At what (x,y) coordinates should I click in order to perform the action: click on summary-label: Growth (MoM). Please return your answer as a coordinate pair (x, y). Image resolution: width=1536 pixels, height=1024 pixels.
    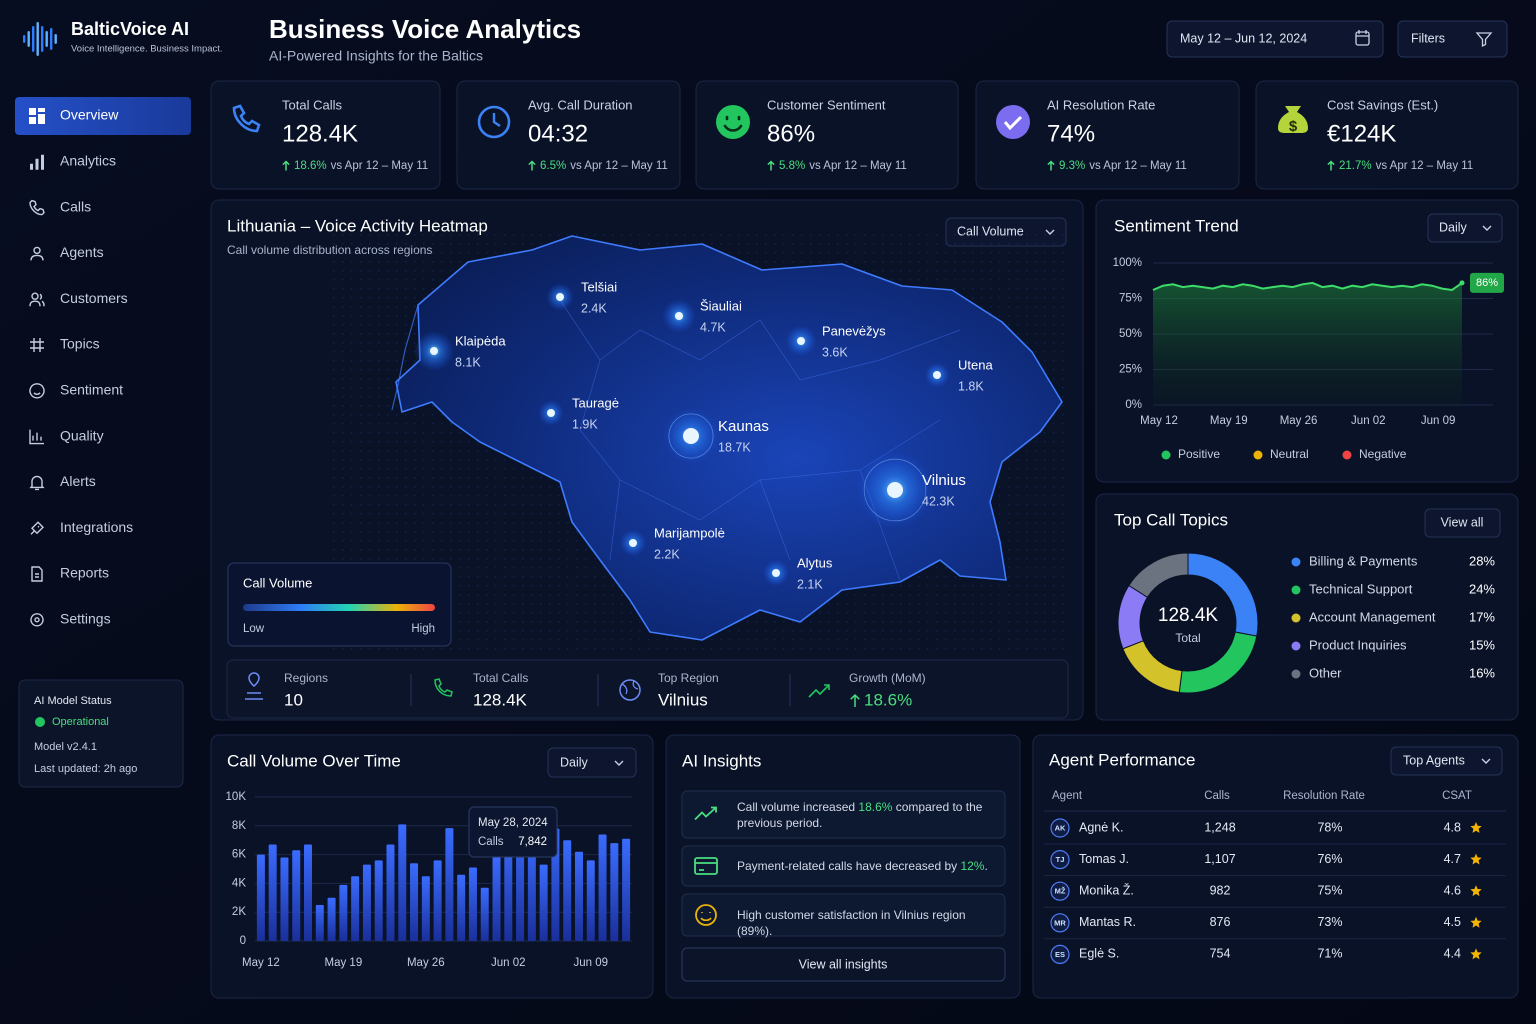
    Looking at the image, I should click on (887, 678).